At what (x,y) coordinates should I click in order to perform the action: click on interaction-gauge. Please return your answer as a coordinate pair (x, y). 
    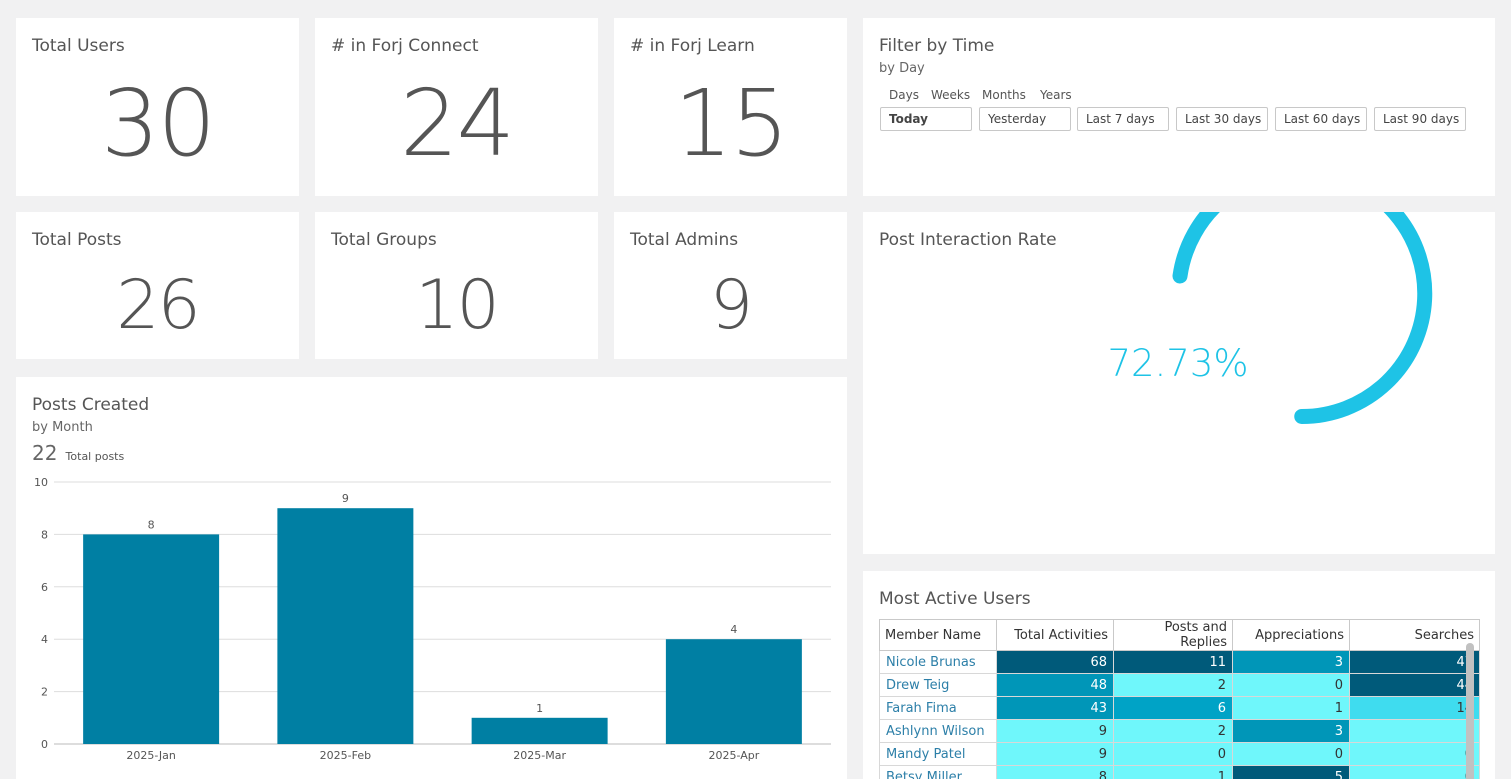
    Looking at the image, I should click on (1302, 318).